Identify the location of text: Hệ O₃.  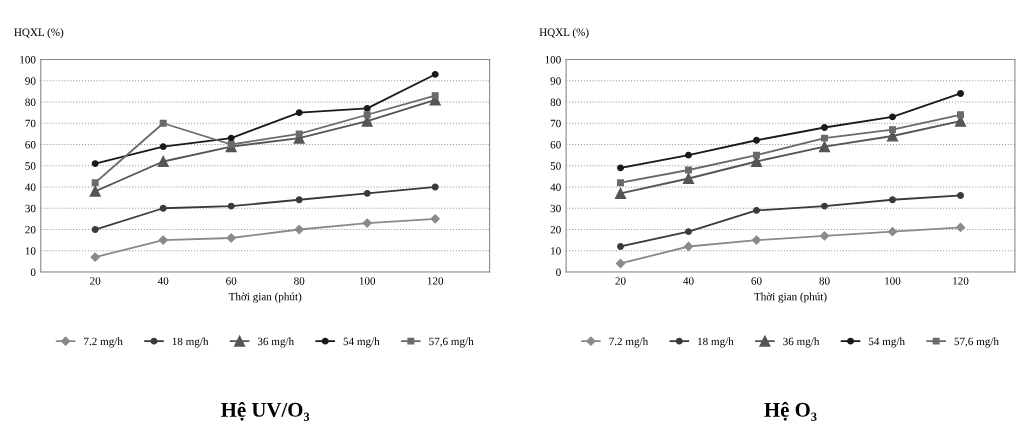
(790, 411).